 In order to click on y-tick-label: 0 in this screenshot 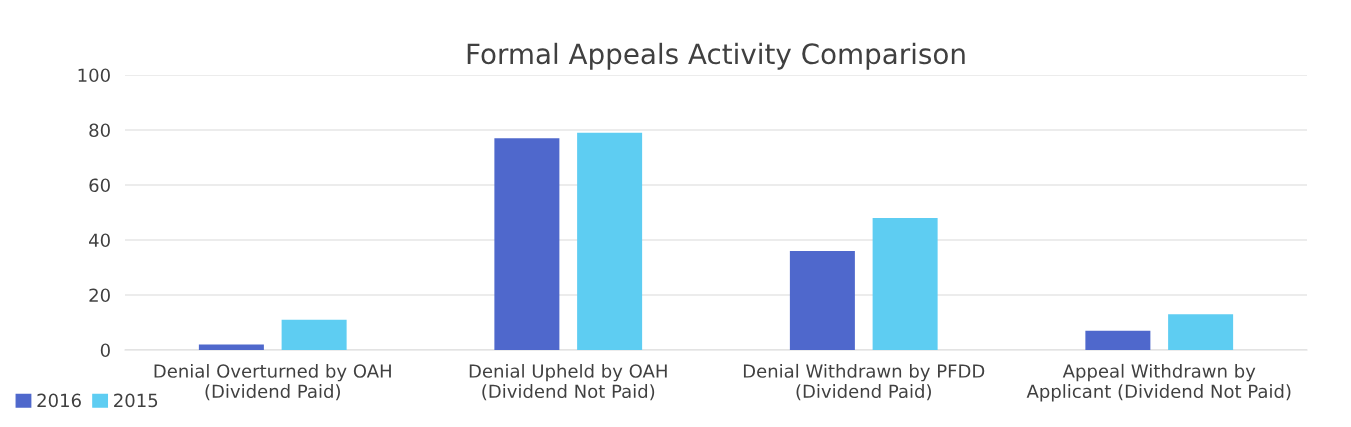, I will do `click(105, 350)`.